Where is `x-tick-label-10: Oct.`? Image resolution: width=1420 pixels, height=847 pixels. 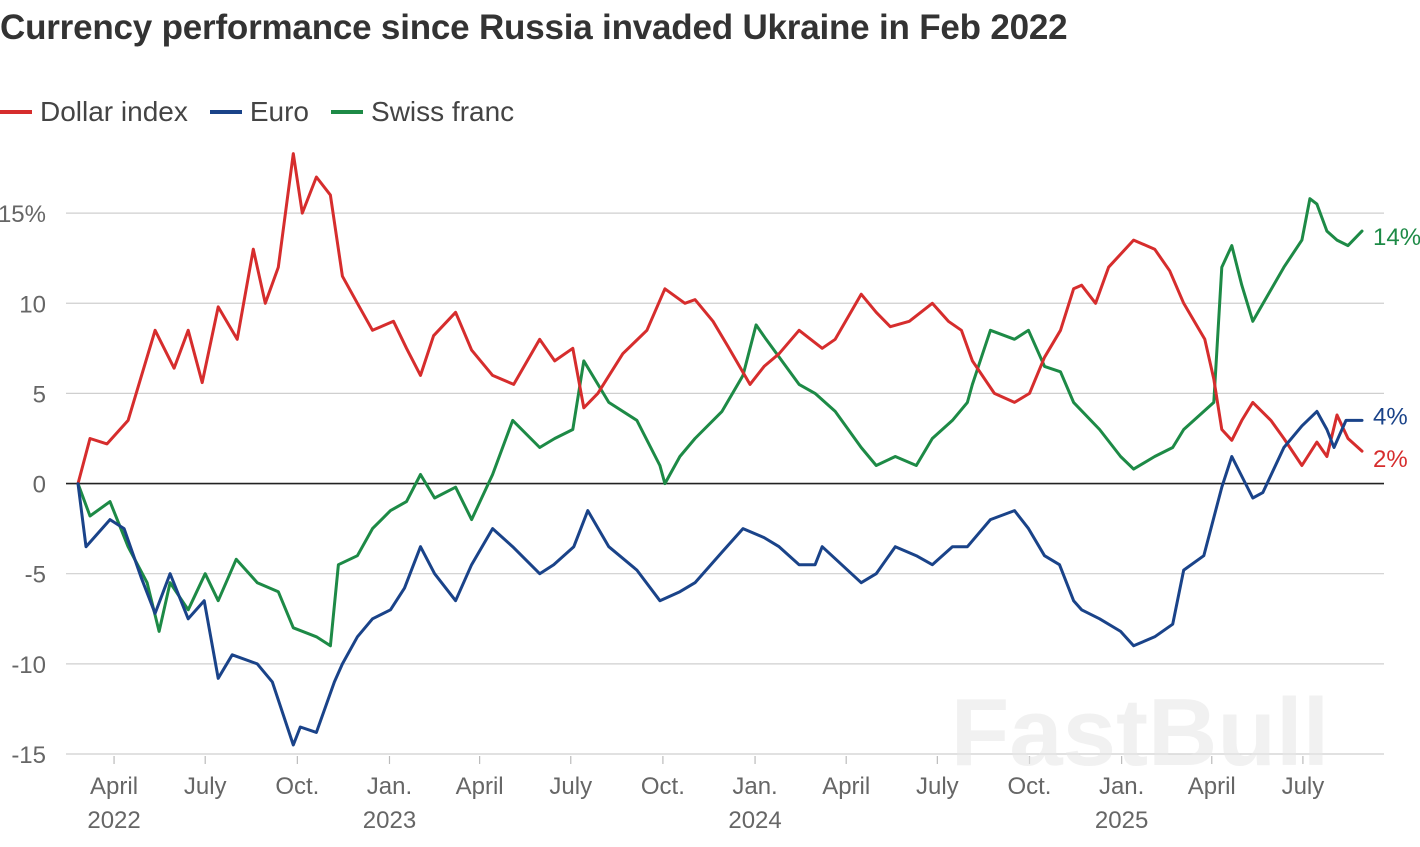 x-tick-label-10: Oct. is located at coordinates (1029, 786).